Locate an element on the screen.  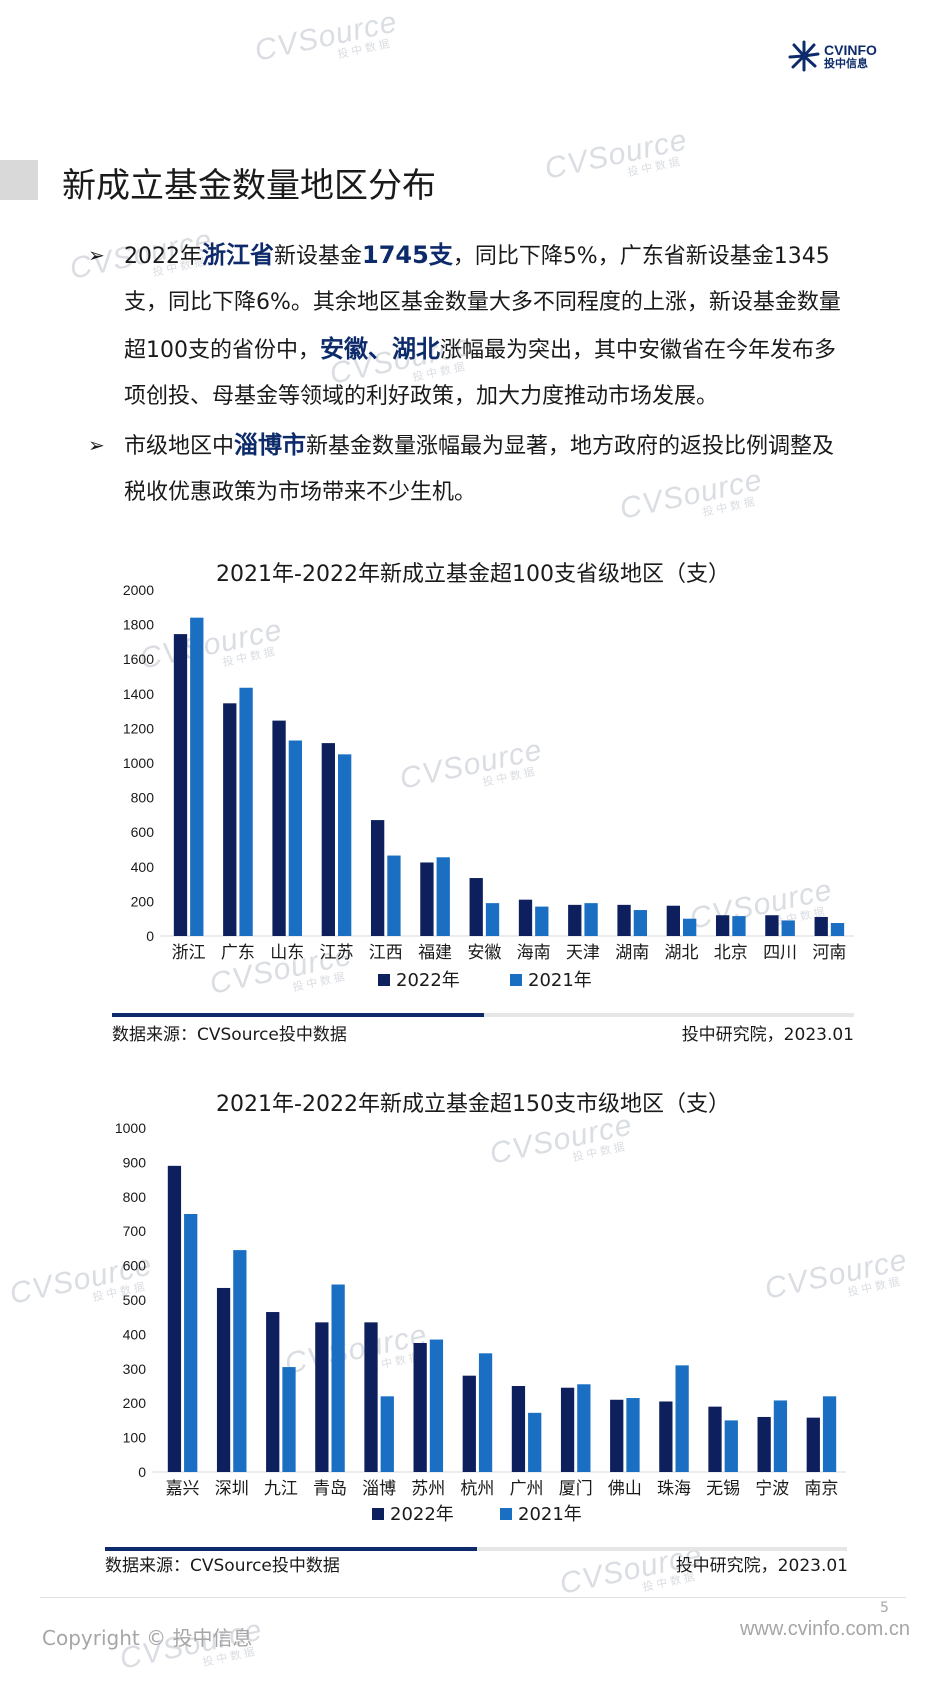
copyright: Copyright © 投中信息 is located at coordinates (147, 1638).